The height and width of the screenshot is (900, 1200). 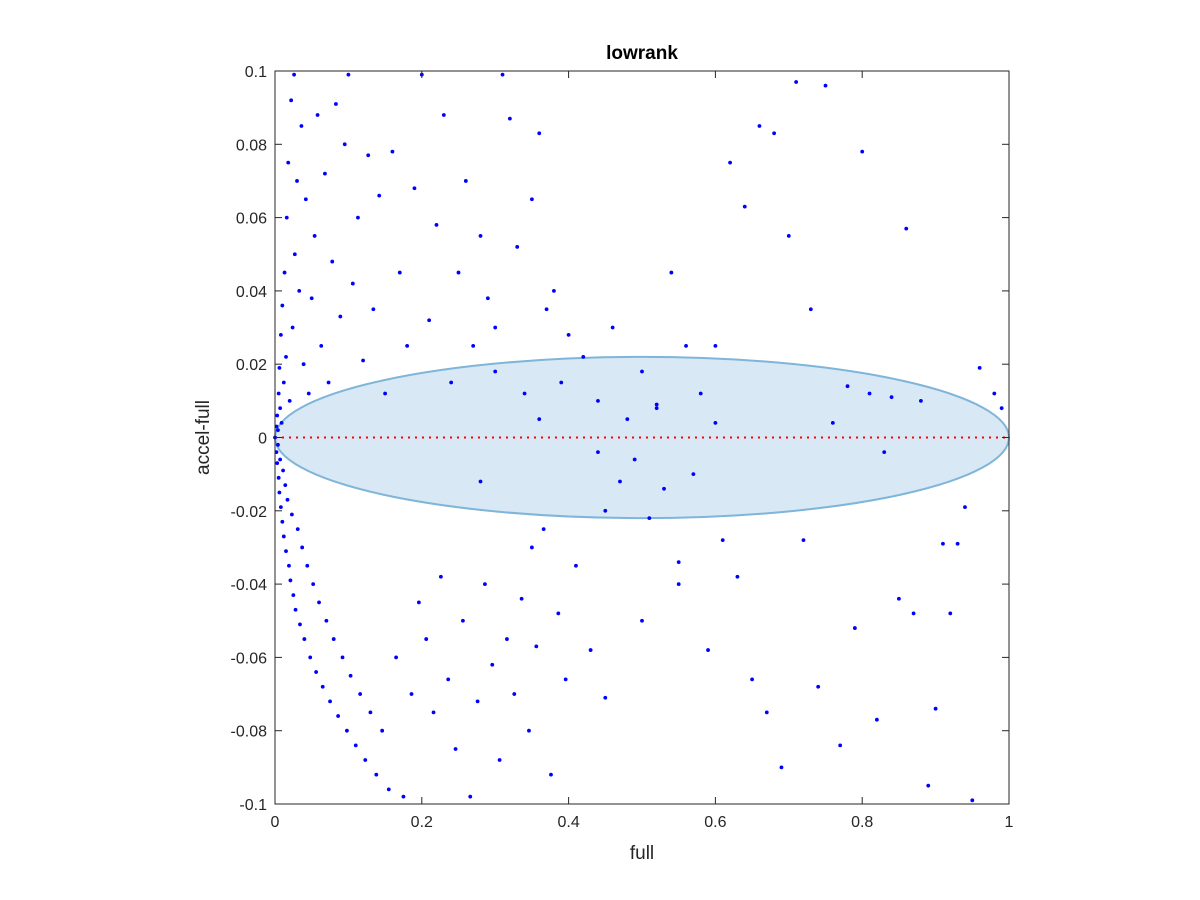 What do you see at coordinates (422, 822) in the screenshot?
I see `x-tick-label: 0.2` at bounding box center [422, 822].